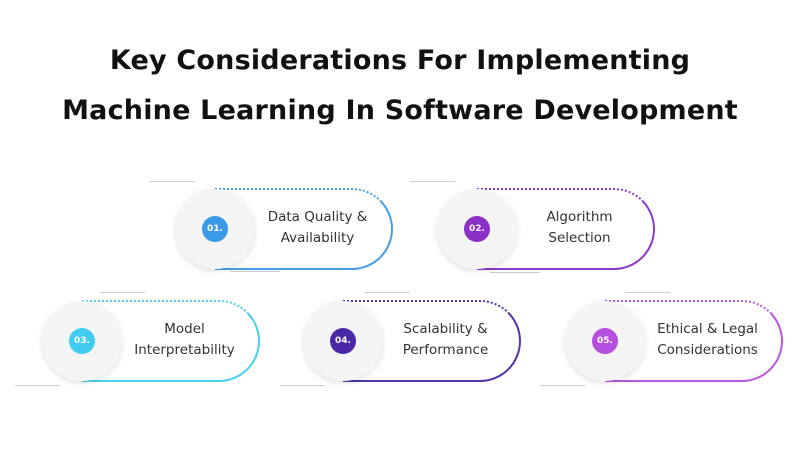 This screenshot has width=800, height=451. Describe the element at coordinates (343, 341) in the screenshot. I see `number-badge: 04.` at that location.